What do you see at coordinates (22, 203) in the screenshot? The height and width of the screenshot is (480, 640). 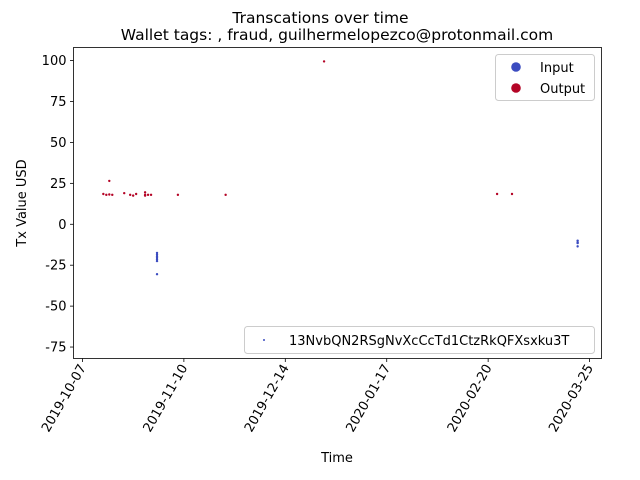 I see `y-axis-label: Tx Value USD` at bounding box center [22, 203].